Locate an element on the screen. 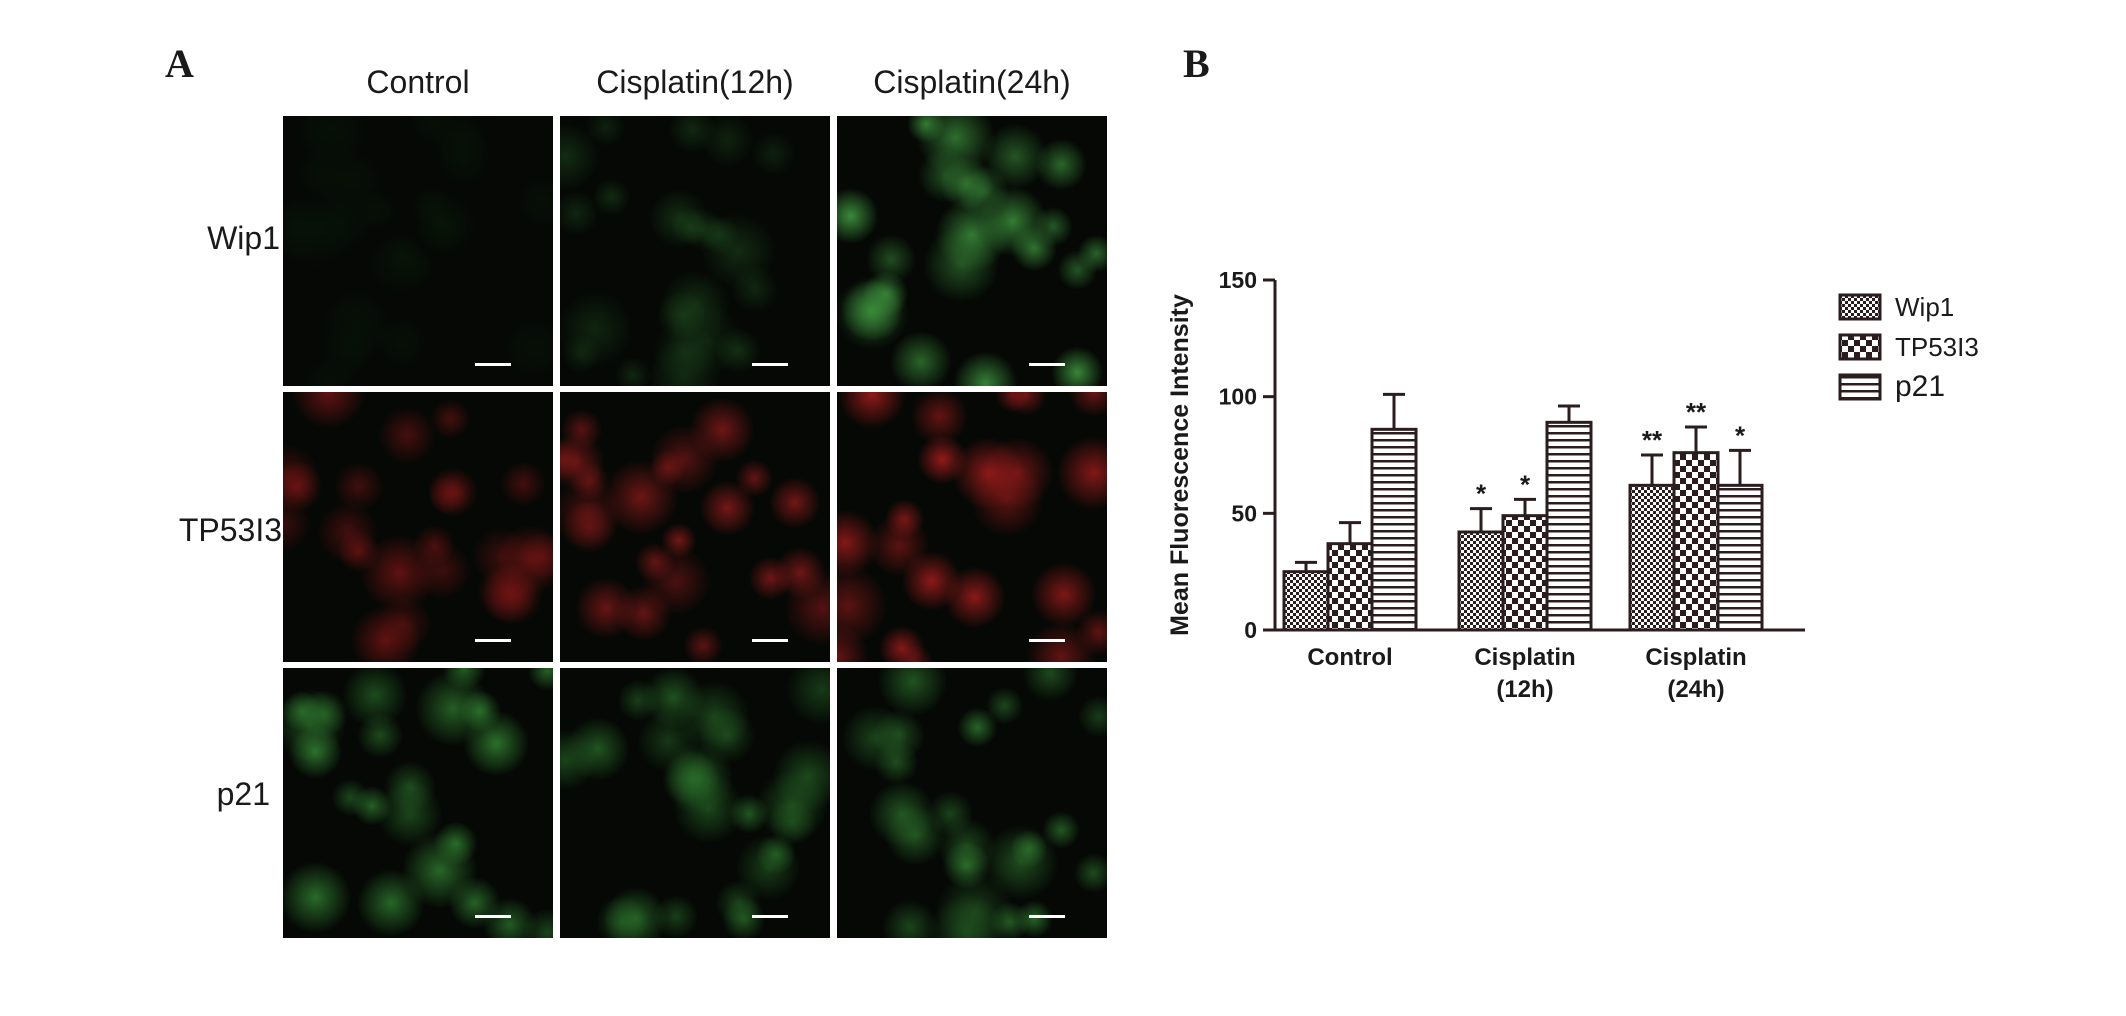 The width and height of the screenshot is (2126, 1016). panel-b-label: B is located at coordinates (1196, 63).